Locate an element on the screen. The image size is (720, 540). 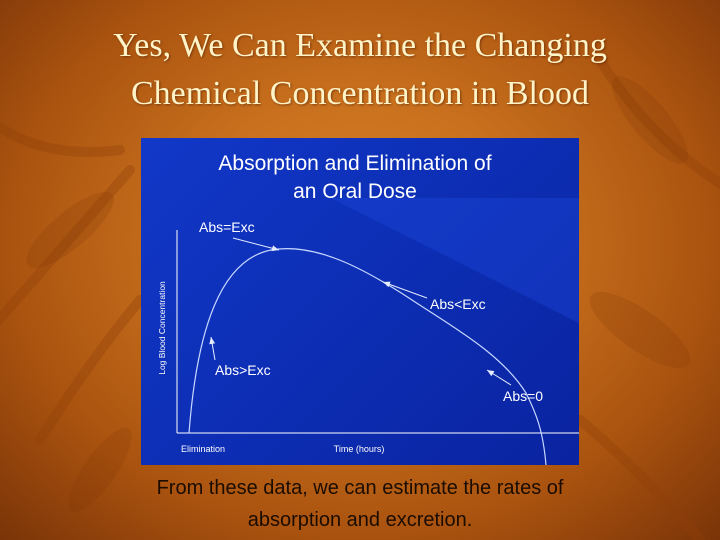
annotation-abs-equals-exc: Abs=Exc is located at coordinates (227, 227).